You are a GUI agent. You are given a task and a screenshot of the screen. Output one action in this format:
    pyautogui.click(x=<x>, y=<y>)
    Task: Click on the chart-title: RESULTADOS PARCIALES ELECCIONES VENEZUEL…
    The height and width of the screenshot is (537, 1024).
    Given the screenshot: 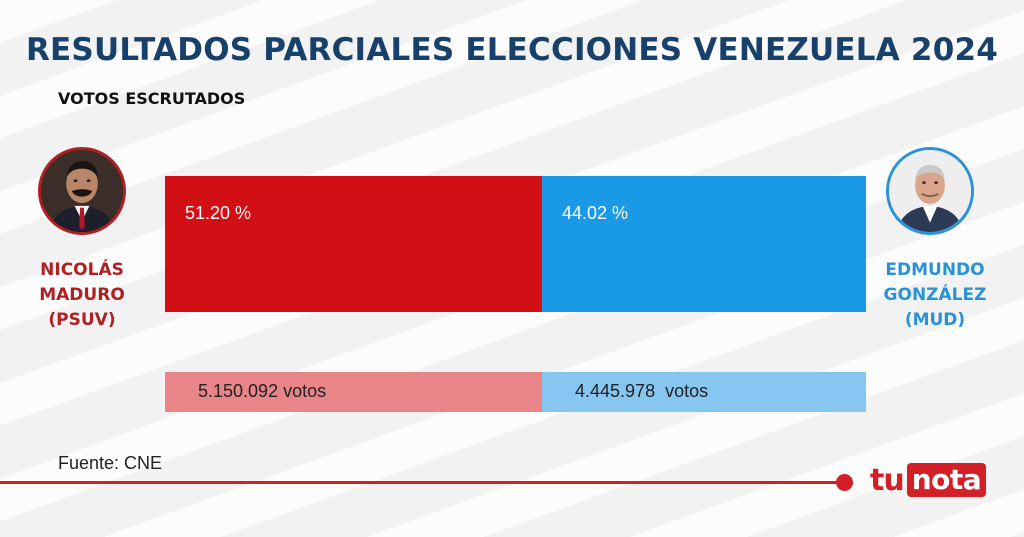 What is the action you would take?
    pyautogui.click(x=512, y=50)
    